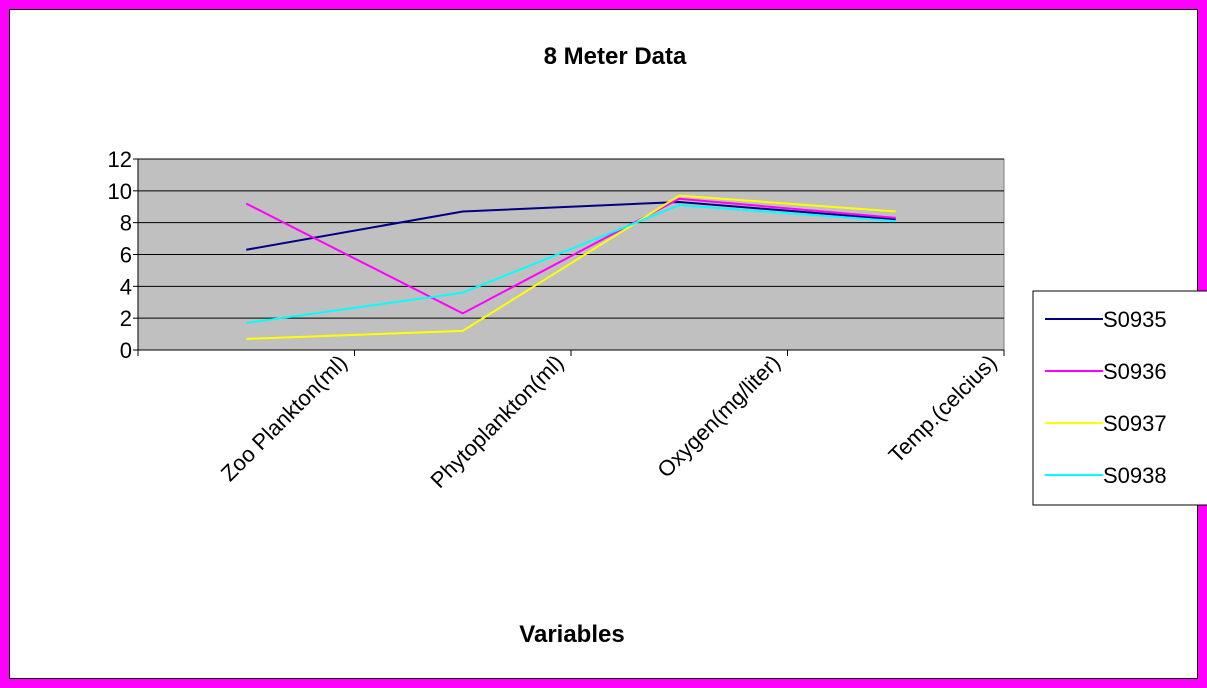  I want to click on x-category-label: Oxygen(mg/liter), so click(718, 416).